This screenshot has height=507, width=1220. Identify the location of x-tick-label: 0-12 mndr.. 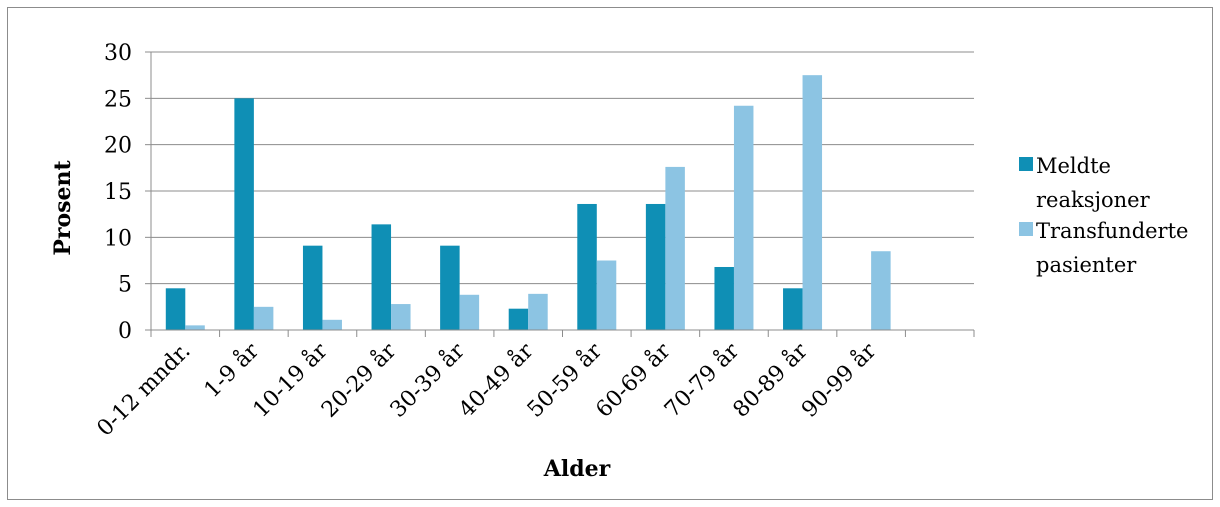
(144, 390).